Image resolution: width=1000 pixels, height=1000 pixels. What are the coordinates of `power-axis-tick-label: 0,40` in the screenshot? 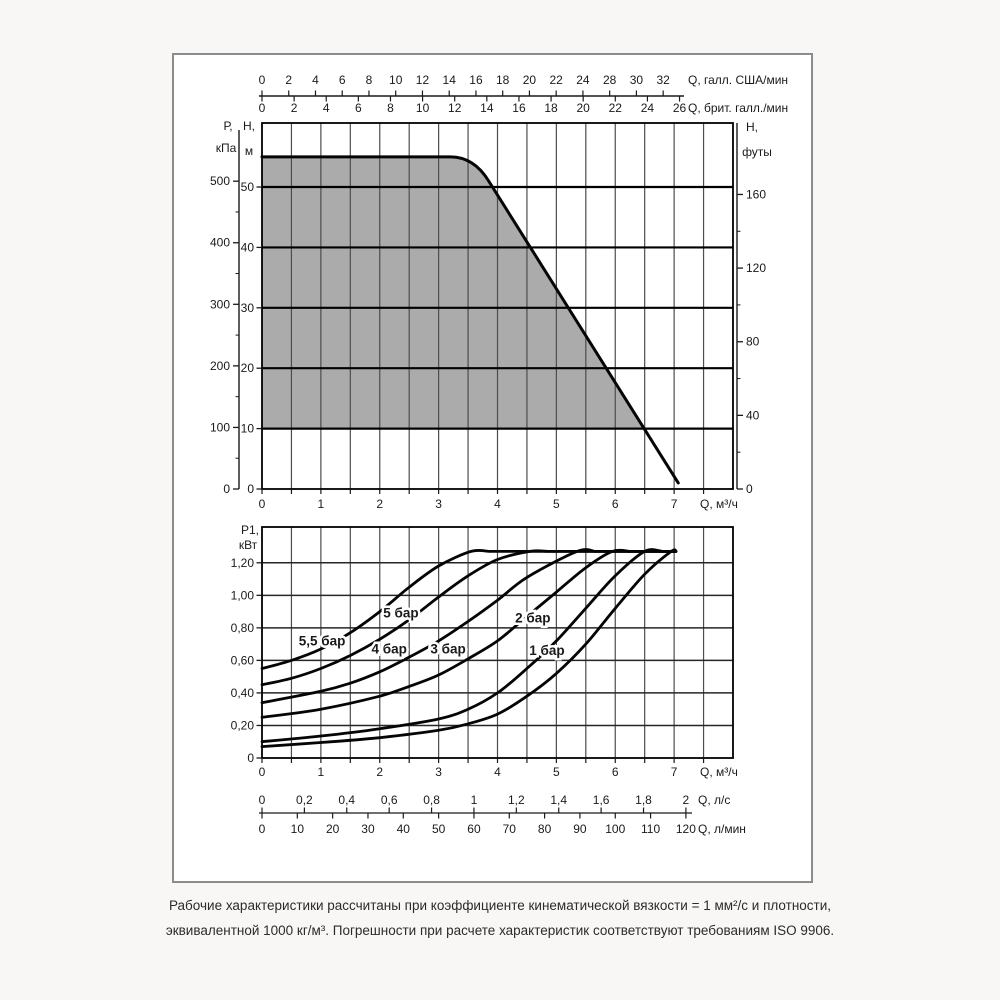 It's located at (243, 693).